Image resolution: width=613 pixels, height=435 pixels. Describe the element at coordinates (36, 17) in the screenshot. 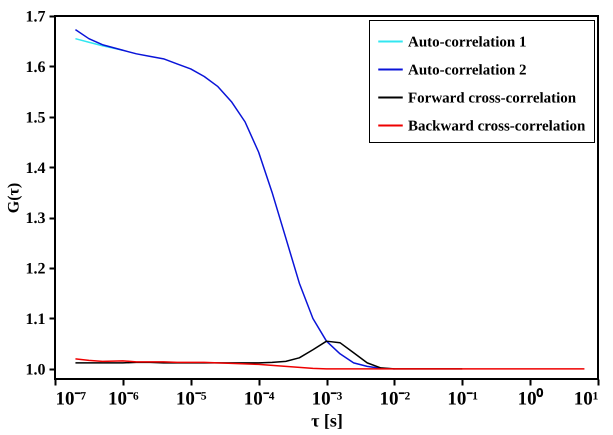

I see `y-tick-label: 1.7` at that location.